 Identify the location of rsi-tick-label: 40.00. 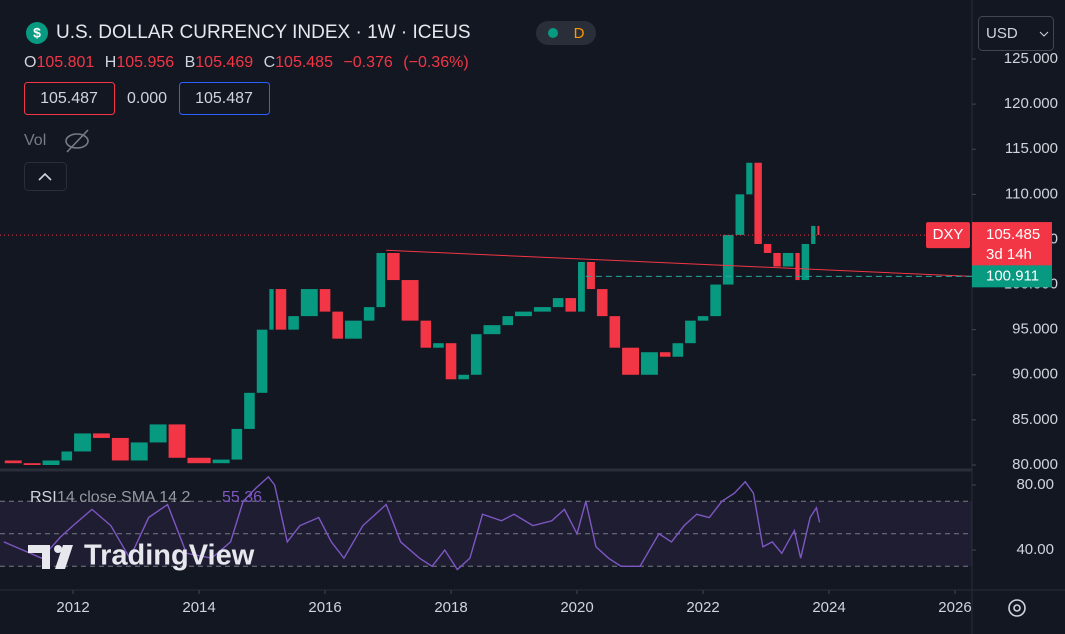
(1035, 549).